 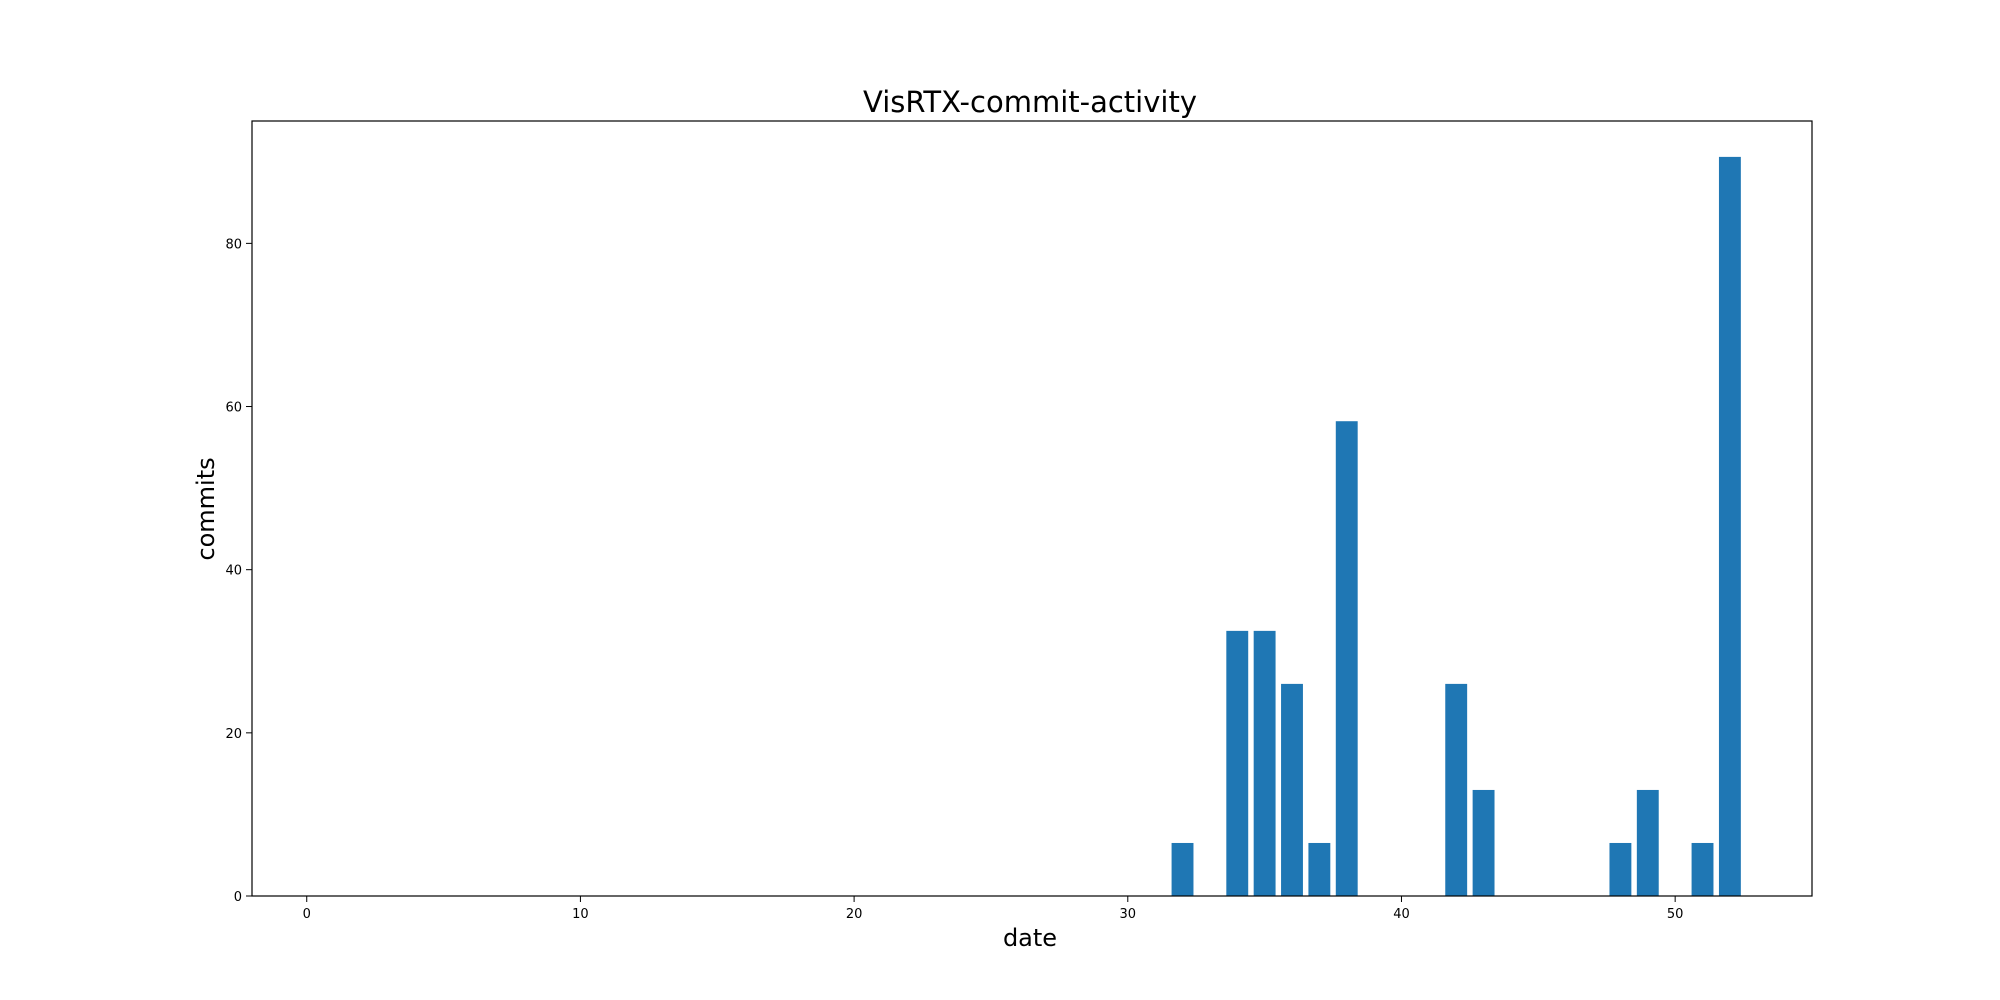 What do you see at coordinates (1675, 914) in the screenshot?
I see `x-tick-label-50: 50` at bounding box center [1675, 914].